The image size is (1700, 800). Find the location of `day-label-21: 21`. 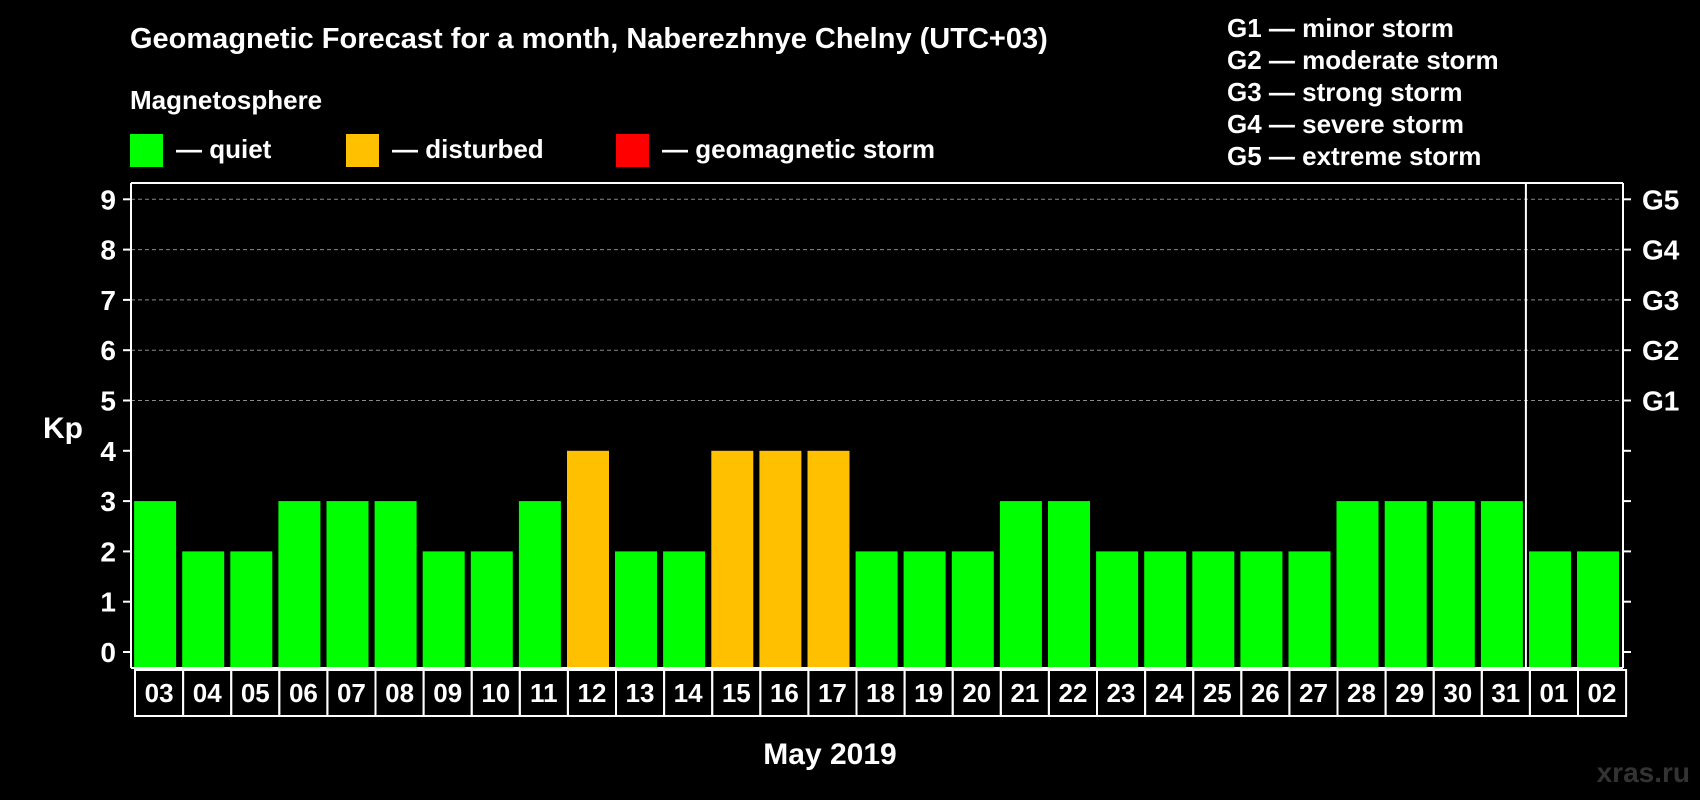

day-label-21: 21 is located at coordinates (1024, 693).